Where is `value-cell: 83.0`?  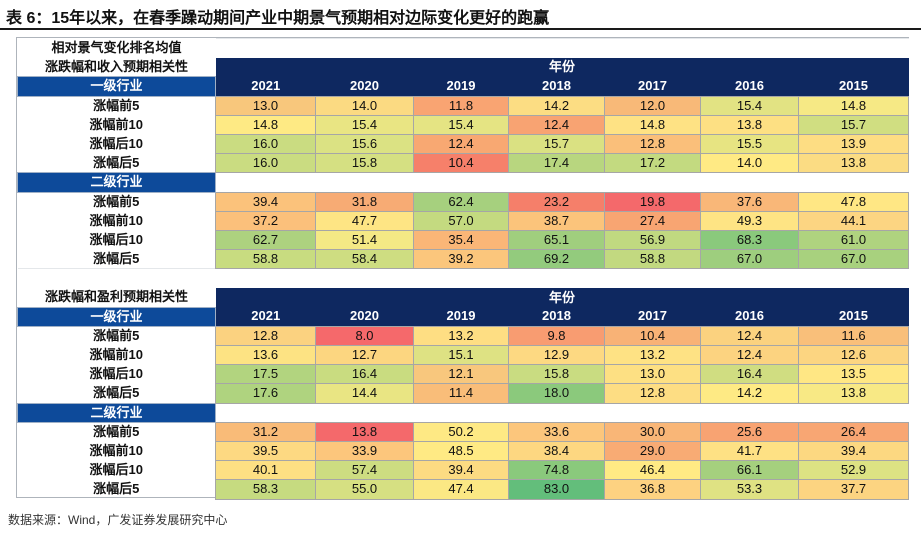 value-cell: 83.0 is located at coordinates (556, 489).